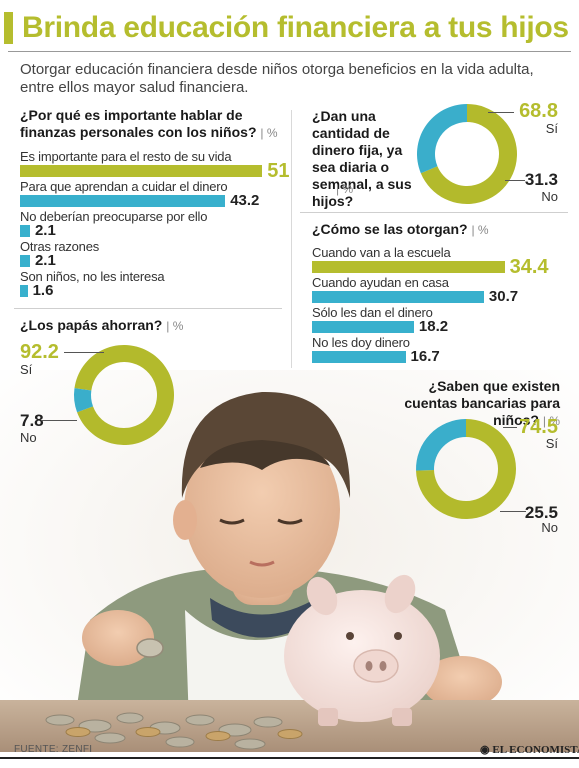 The image size is (579, 768). I want to click on q1-unit: | %, so click(269, 133).